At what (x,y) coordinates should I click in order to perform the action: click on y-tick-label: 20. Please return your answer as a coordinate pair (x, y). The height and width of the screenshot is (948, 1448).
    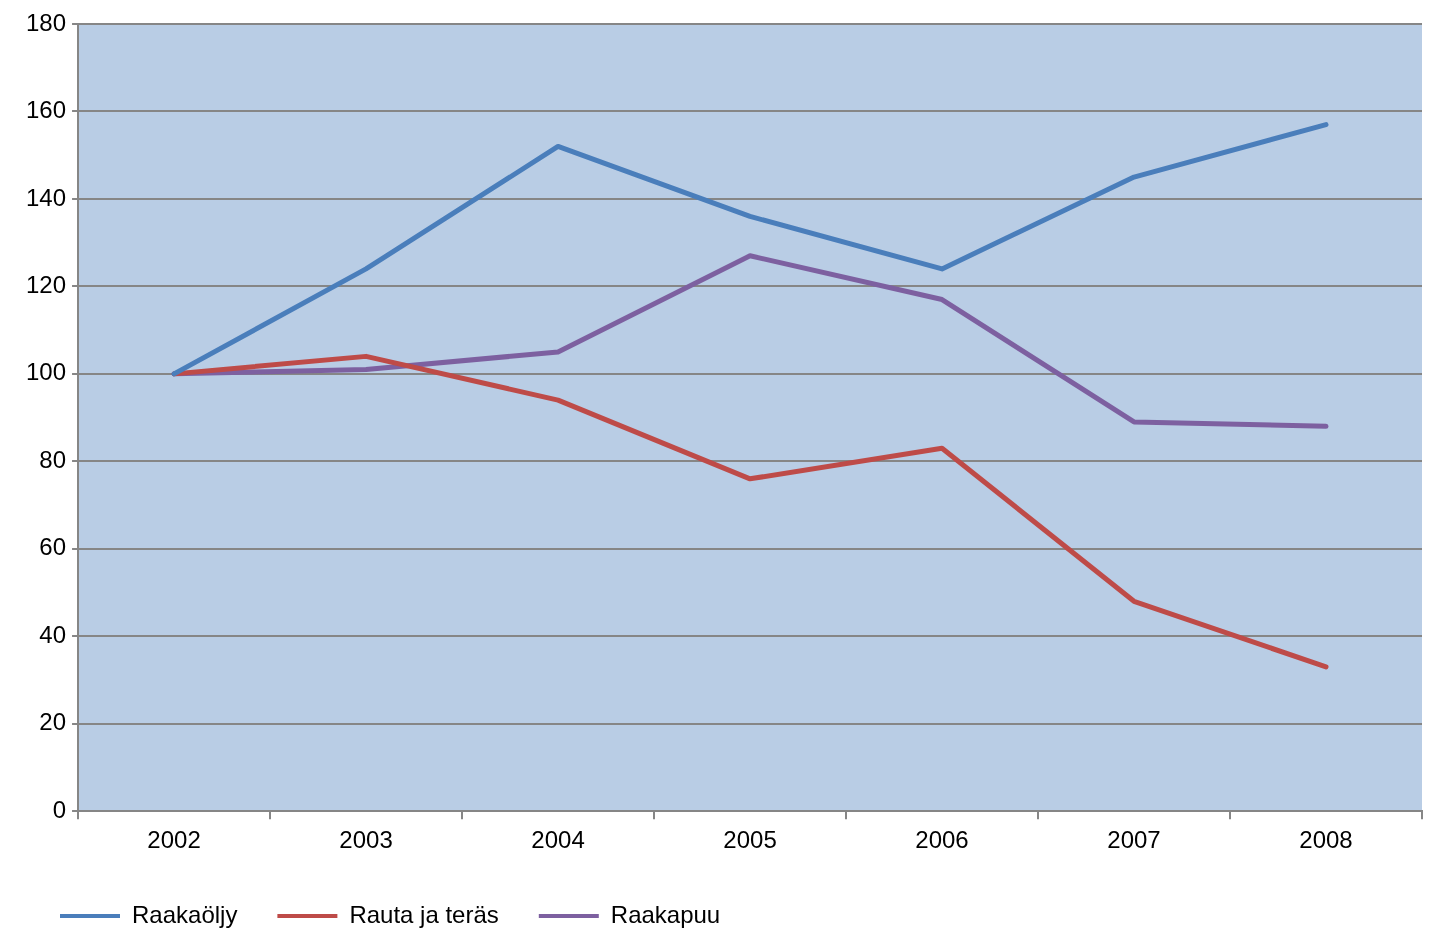
    Looking at the image, I should click on (53, 722).